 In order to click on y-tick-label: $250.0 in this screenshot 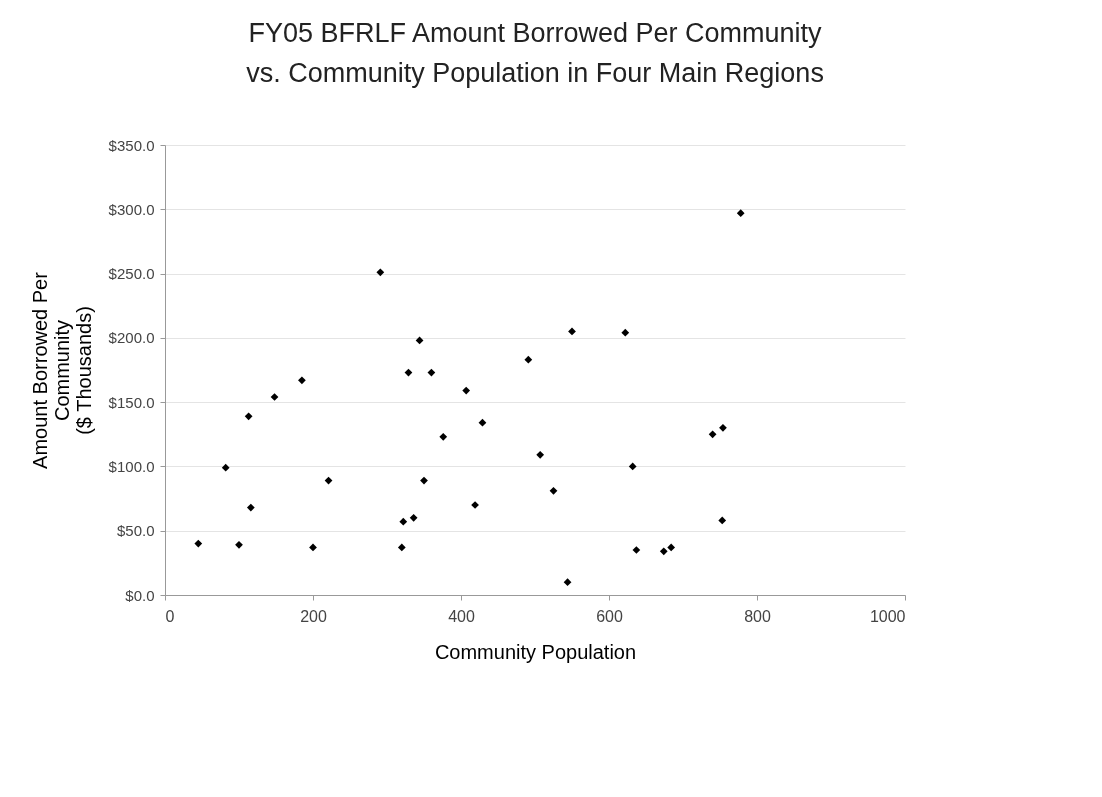, I will do `click(131, 274)`.